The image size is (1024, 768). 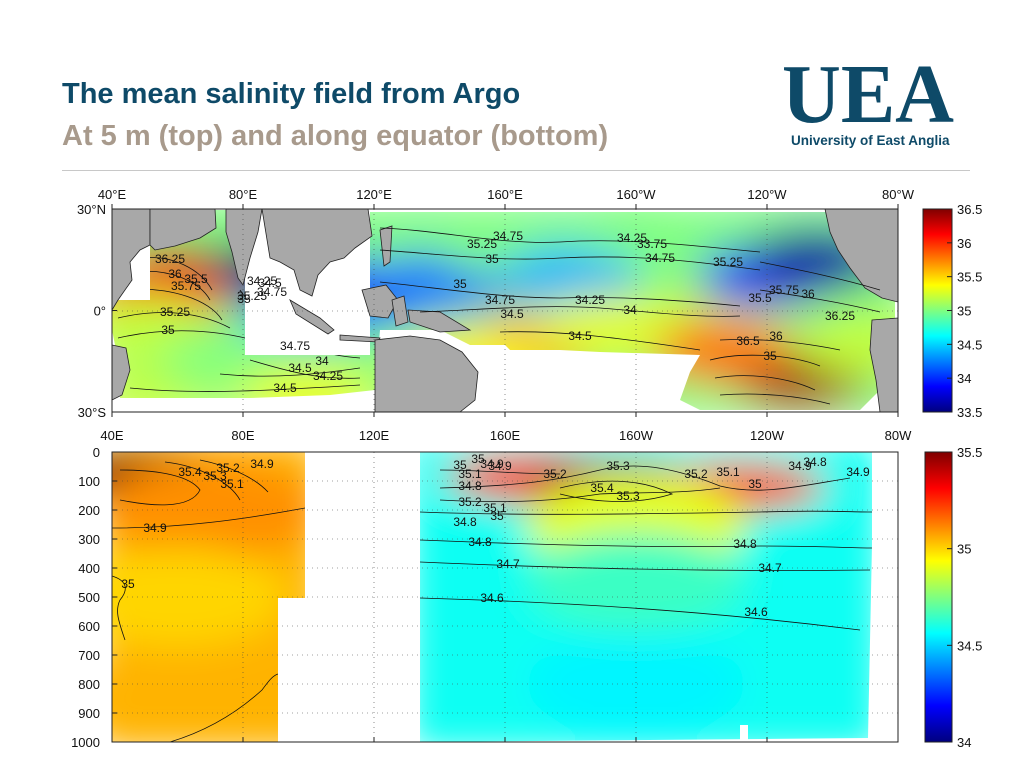 What do you see at coordinates (744, 733) in the screenshot?
I see `section-gap` at bounding box center [744, 733].